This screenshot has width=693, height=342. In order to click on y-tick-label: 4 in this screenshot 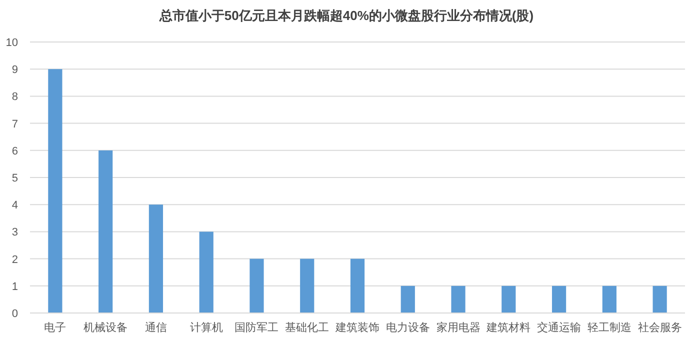, I will do `click(15, 206)`.